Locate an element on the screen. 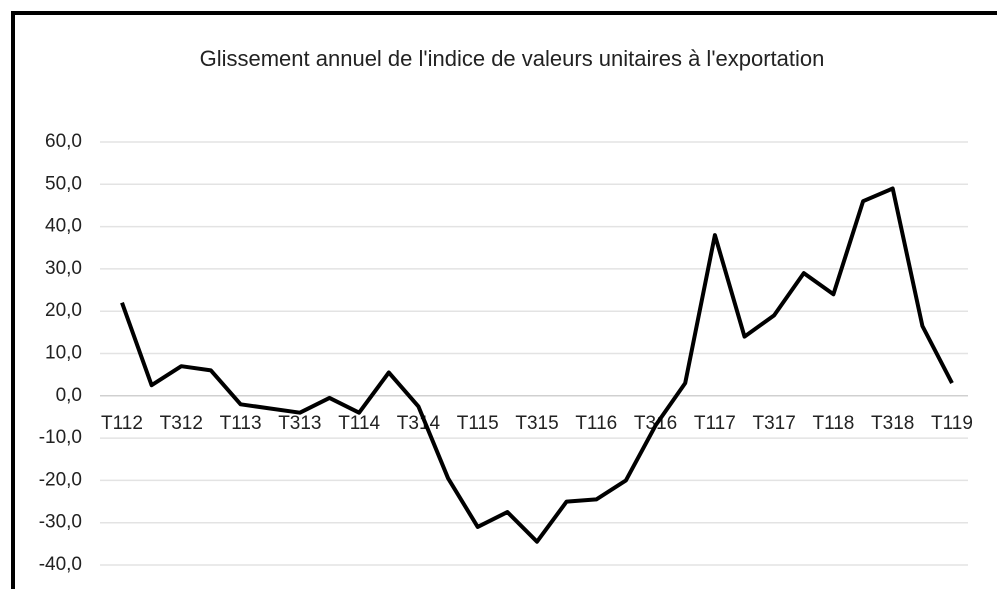  x-tick-label: T119 is located at coordinates (952, 423).